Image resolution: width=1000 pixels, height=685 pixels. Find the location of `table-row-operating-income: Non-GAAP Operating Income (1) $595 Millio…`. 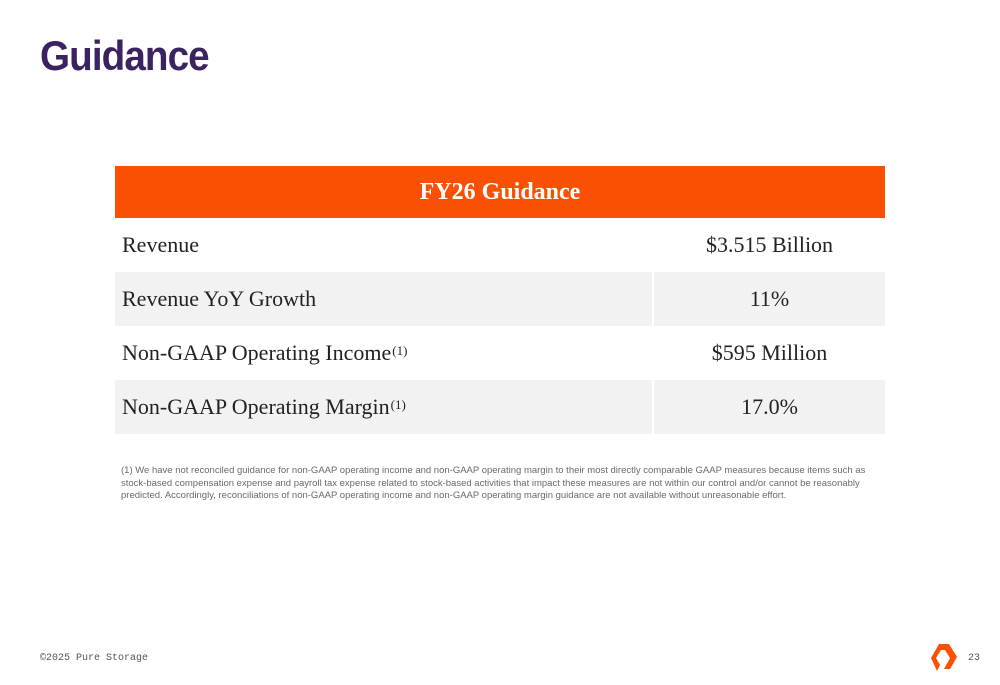

table-row-operating-income: Non-GAAP Operating Income (1) $595 Millio… is located at coordinates (500, 353).